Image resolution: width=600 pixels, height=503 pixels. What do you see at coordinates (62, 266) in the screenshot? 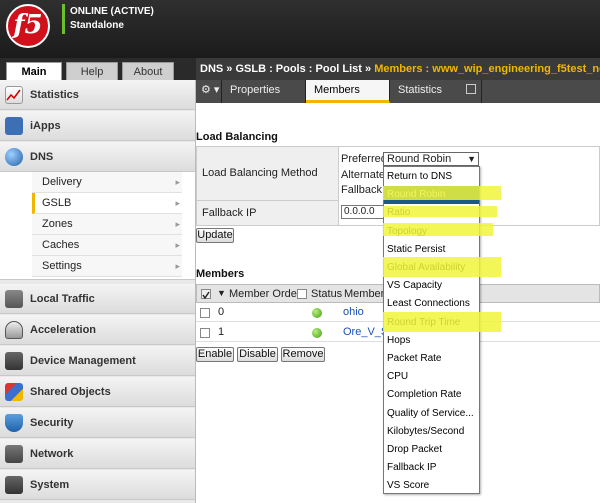
I see `submenu-label: Settings` at bounding box center [62, 266].